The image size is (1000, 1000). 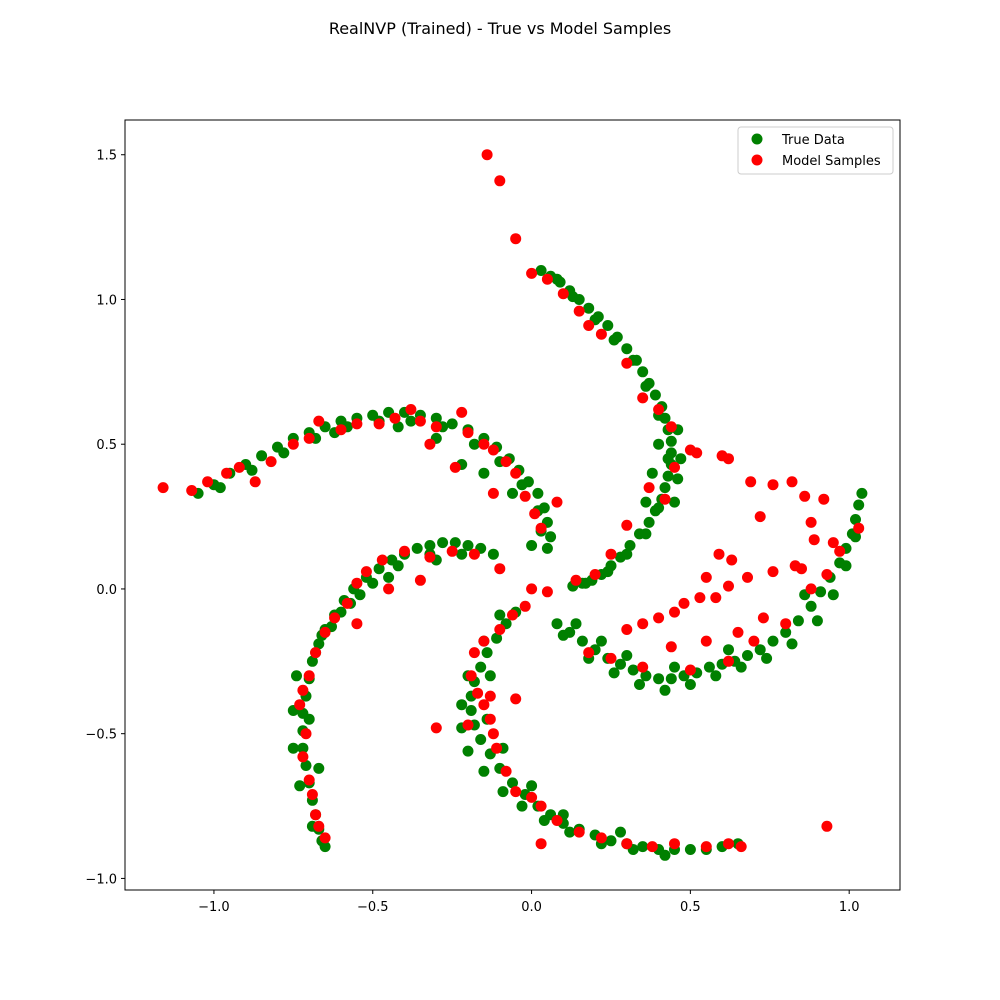 I want to click on y-tick-label: 0.5, so click(x=106, y=445).